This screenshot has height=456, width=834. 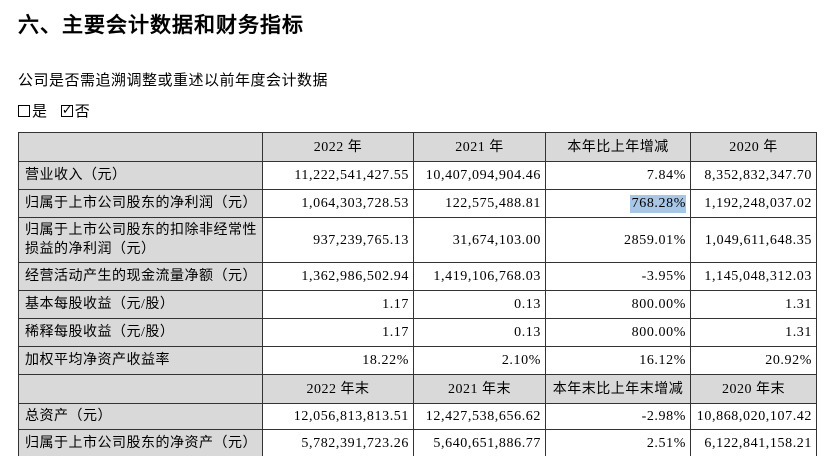 I want to click on row-label: 总资产（元）, so click(x=140, y=416).